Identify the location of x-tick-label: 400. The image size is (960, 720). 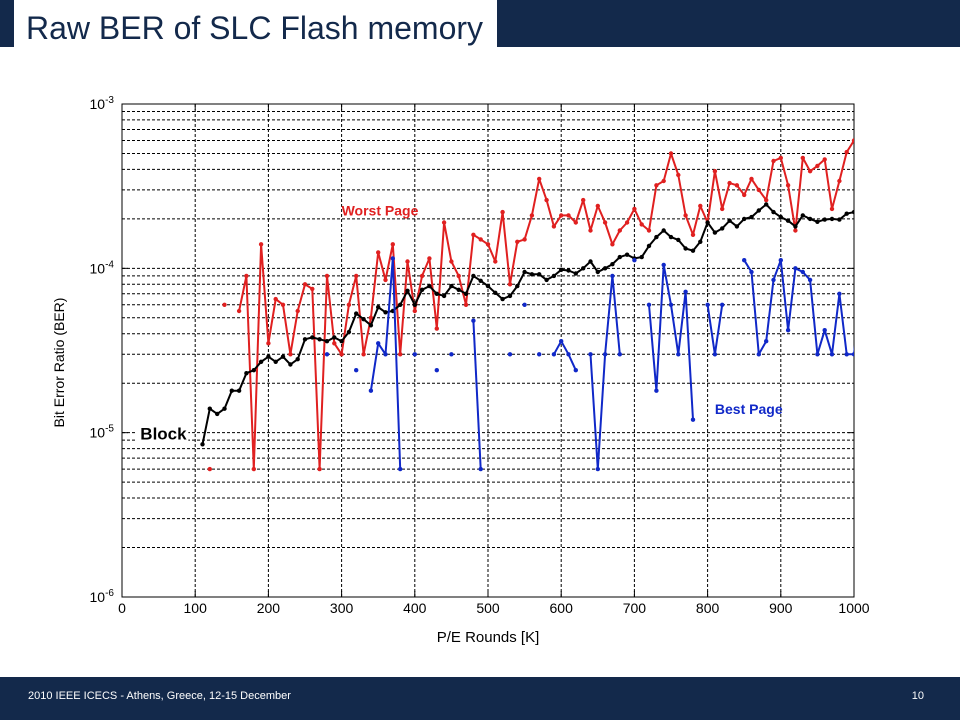
(415, 608).